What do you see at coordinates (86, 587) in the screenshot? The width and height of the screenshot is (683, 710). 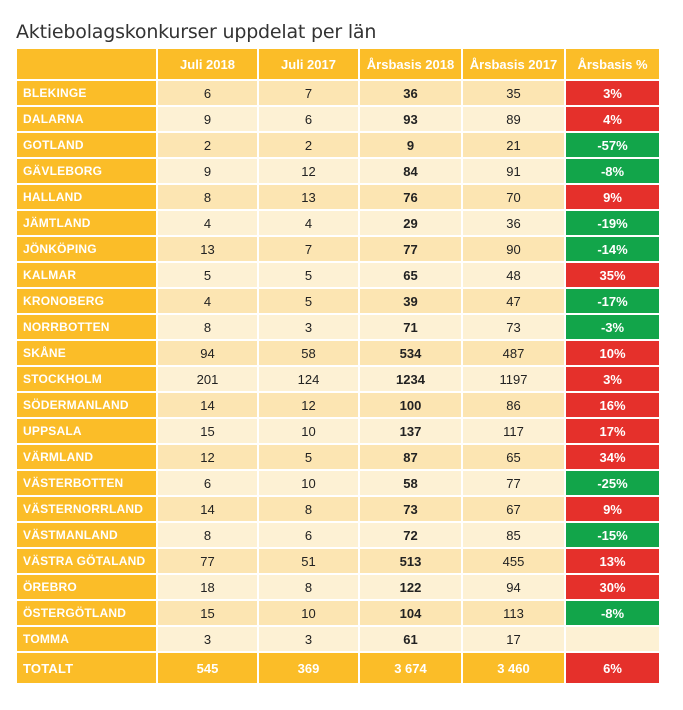 I see `cell-region-name: ÖREBRO` at bounding box center [86, 587].